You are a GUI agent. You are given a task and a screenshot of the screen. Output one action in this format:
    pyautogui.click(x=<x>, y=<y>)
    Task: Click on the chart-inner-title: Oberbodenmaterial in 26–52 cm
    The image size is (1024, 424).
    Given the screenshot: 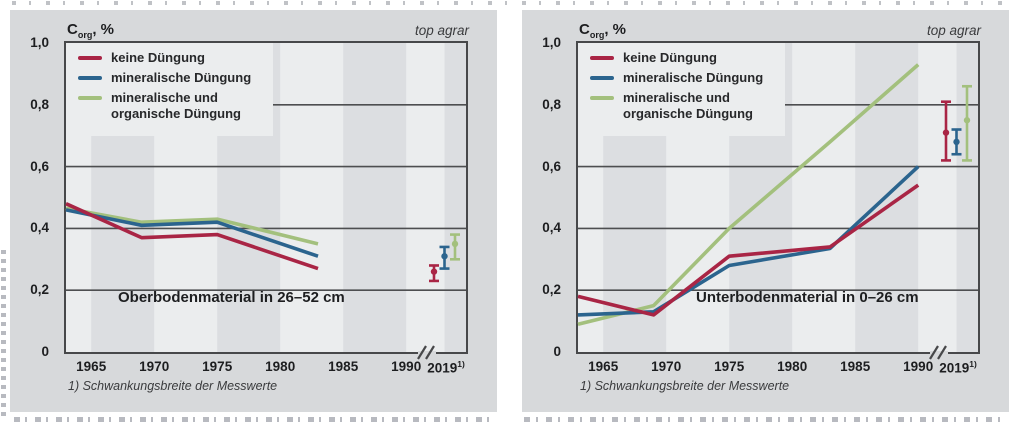 What is the action you would take?
    pyautogui.click(x=231, y=297)
    